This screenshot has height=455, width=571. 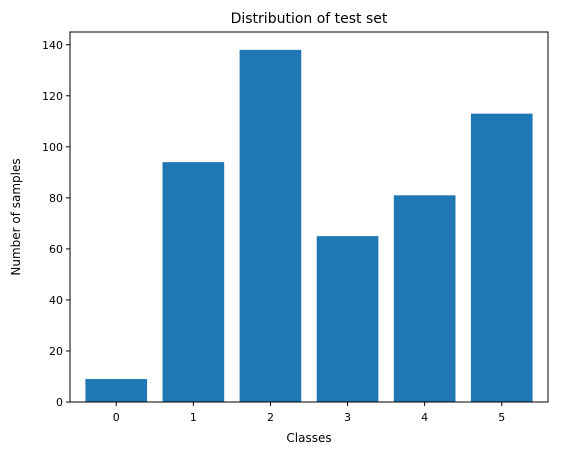 What do you see at coordinates (309, 19) in the screenshot?
I see `chart-title: Distribution of test set` at bounding box center [309, 19].